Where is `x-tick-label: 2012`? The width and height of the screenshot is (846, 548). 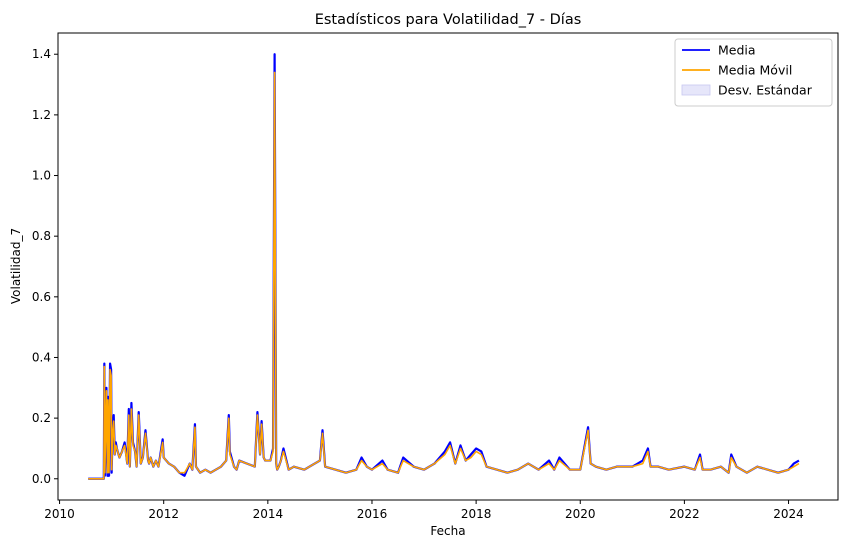 x-tick-label: 2012 is located at coordinates (163, 514).